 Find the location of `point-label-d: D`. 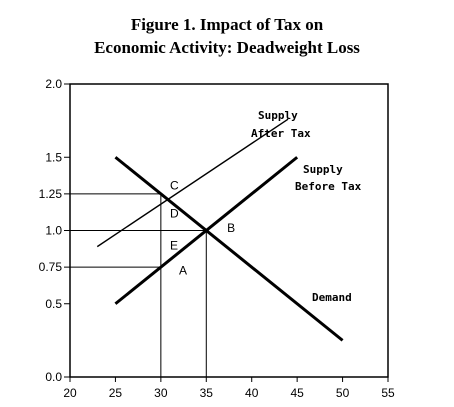

point-label-d: D is located at coordinates (174, 213).